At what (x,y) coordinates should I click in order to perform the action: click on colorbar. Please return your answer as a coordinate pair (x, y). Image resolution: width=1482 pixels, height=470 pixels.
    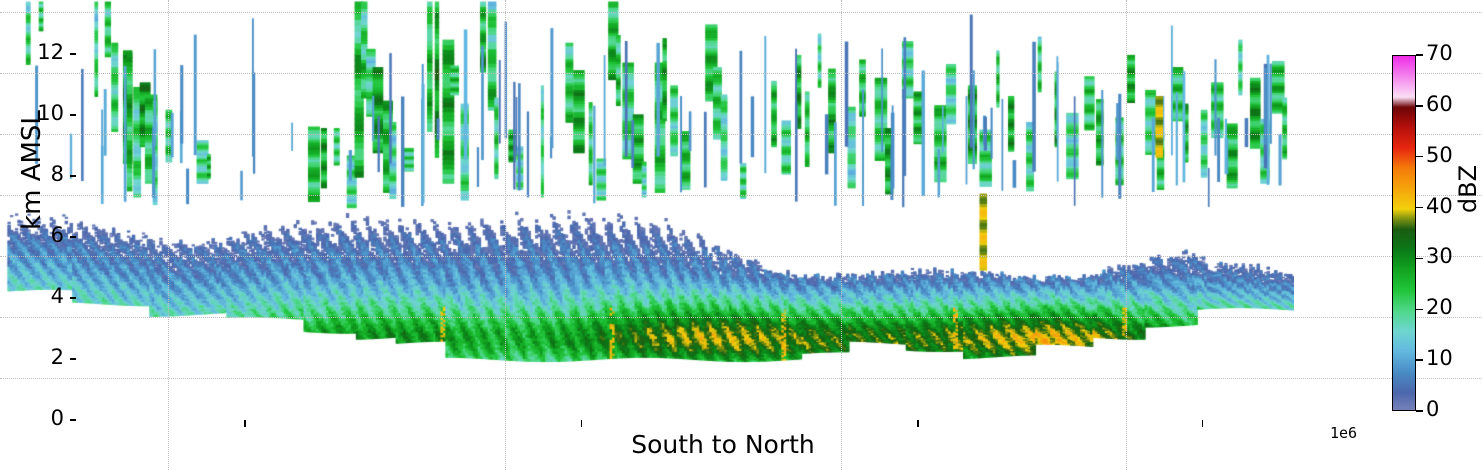
    Looking at the image, I should click on (1404, 233).